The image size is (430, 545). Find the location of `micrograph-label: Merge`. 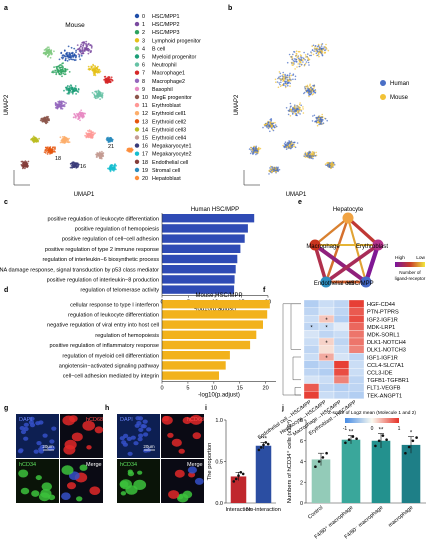

micrograph-label: Merge is located at coordinates (94, 465).